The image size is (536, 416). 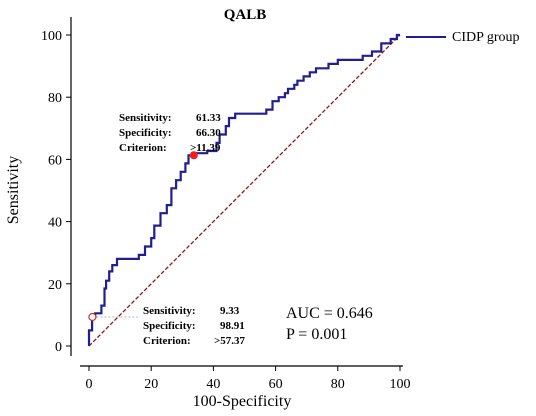 What do you see at coordinates (167, 341) in the screenshot?
I see `hl2-criterion-label: Criterion:` at bounding box center [167, 341].